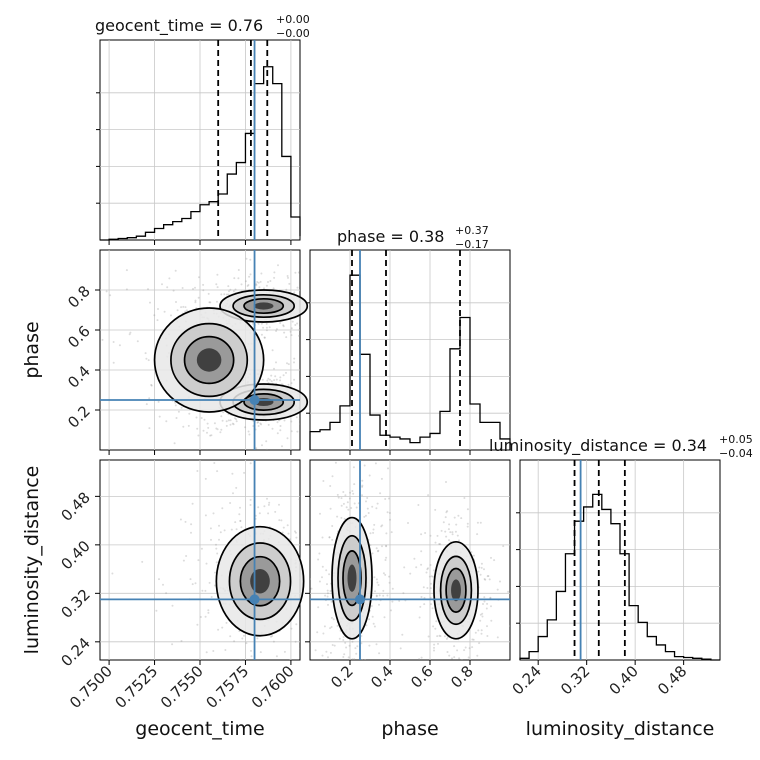 Image resolution: width=760 pixels, height=760 pixels. Describe the element at coordinates (293, 19) in the screenshot. I see `geocent-time-title-sup: +0.00` at that location.